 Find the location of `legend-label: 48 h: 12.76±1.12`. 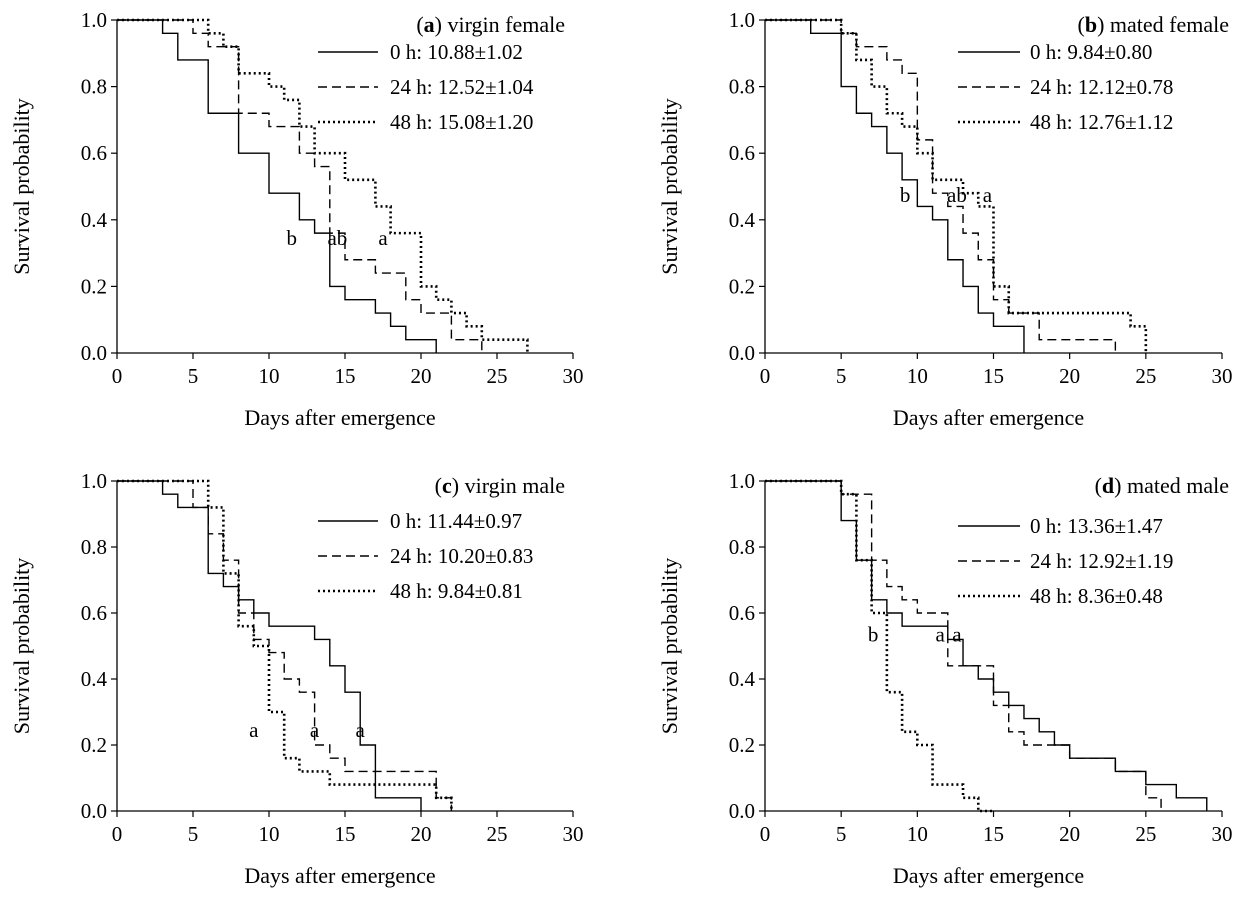

legend-label: 48 h: 12.76±1.12 is located at coordinates (1101, 122).